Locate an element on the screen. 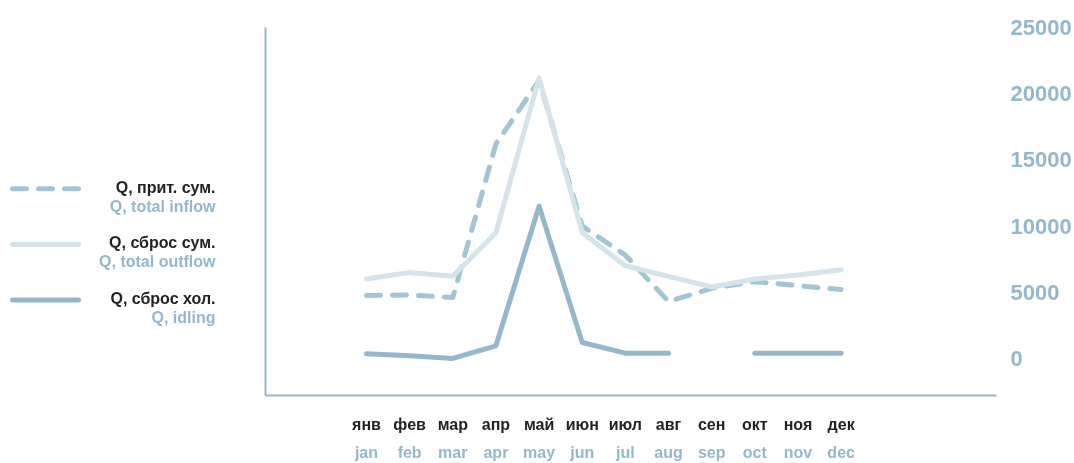 This screenshot has width=1074, height=463. y-tick-label: 25000 is located at coordinates (1041, 27).